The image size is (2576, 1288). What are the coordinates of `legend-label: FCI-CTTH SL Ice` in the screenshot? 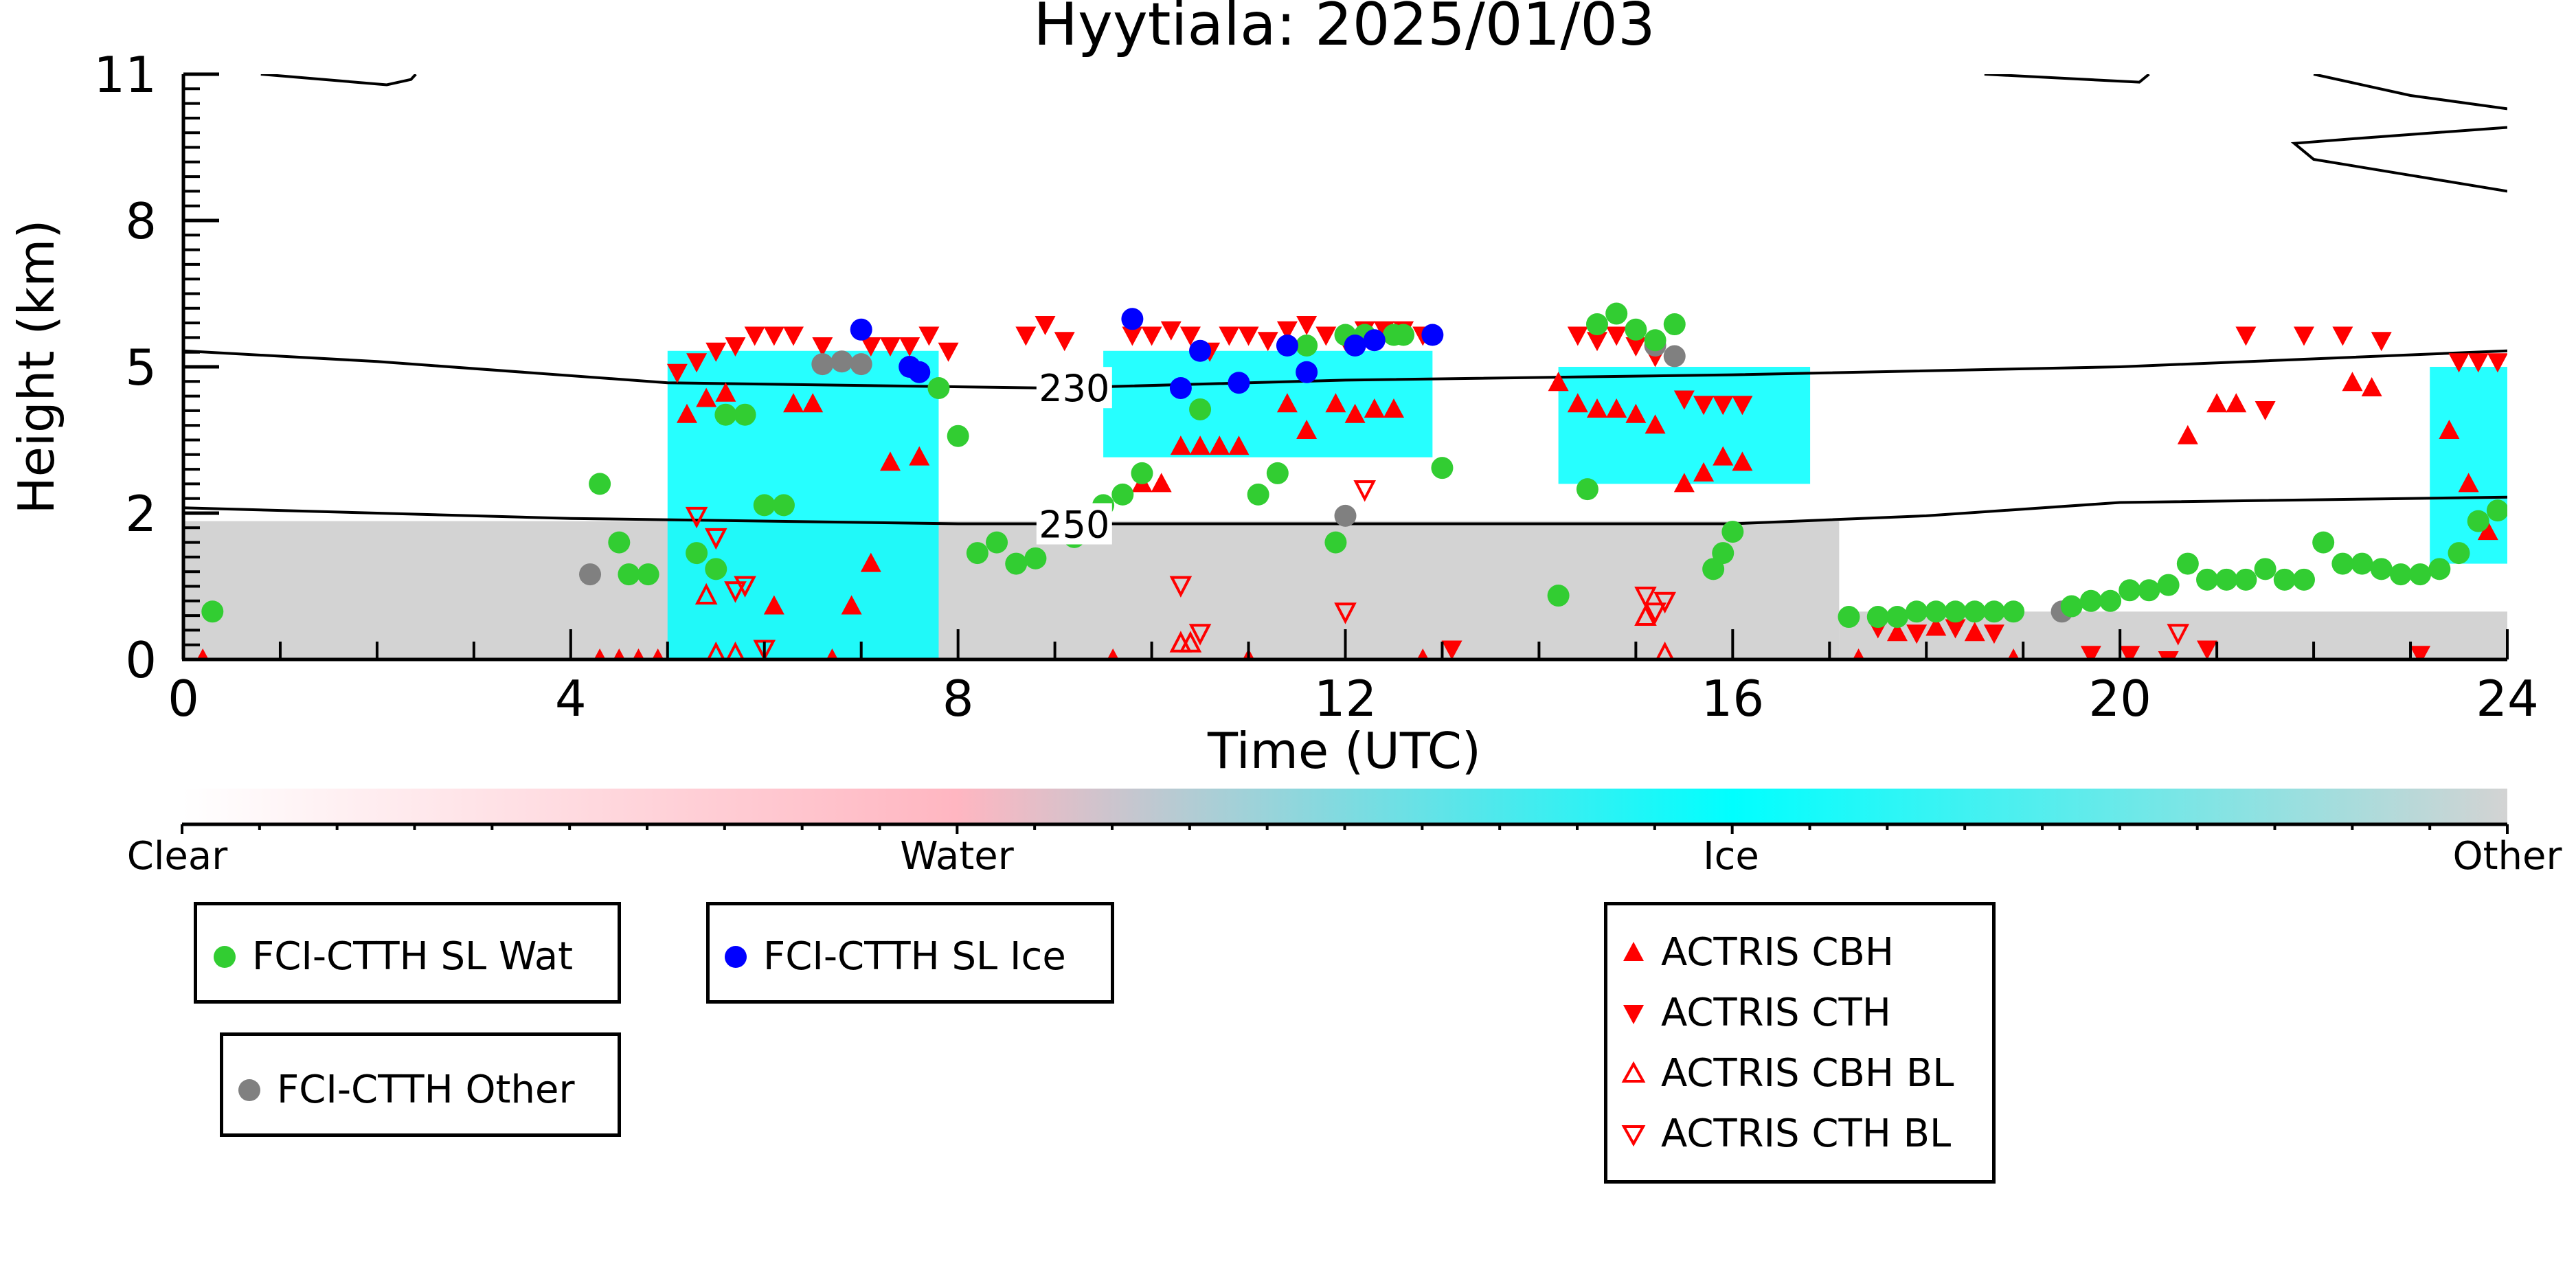 It's located at (914, 956).